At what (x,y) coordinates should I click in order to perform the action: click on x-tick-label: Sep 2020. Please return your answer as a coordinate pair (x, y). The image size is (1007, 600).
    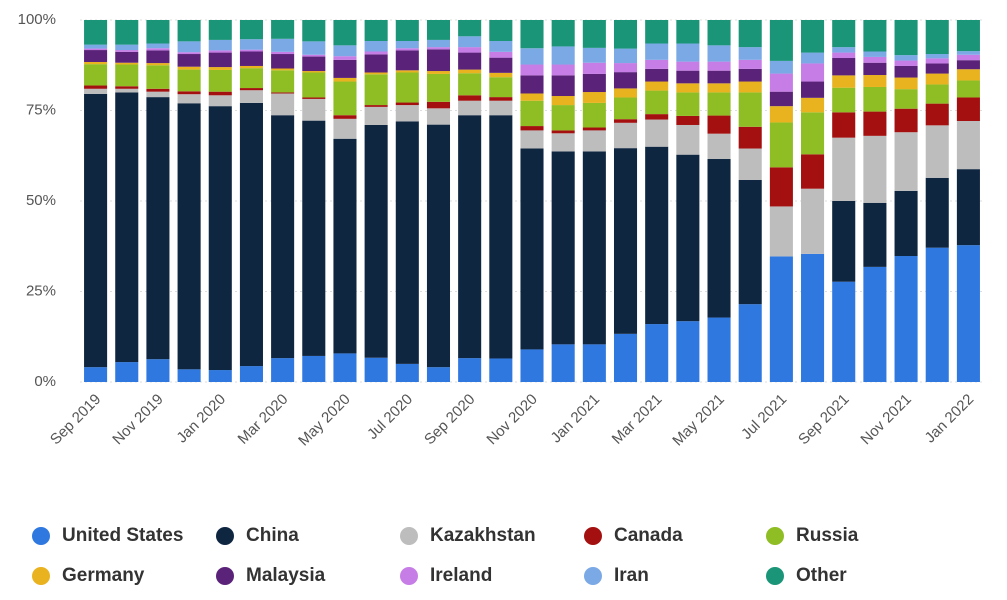
    Looking at the image, I should click on (449, 419).